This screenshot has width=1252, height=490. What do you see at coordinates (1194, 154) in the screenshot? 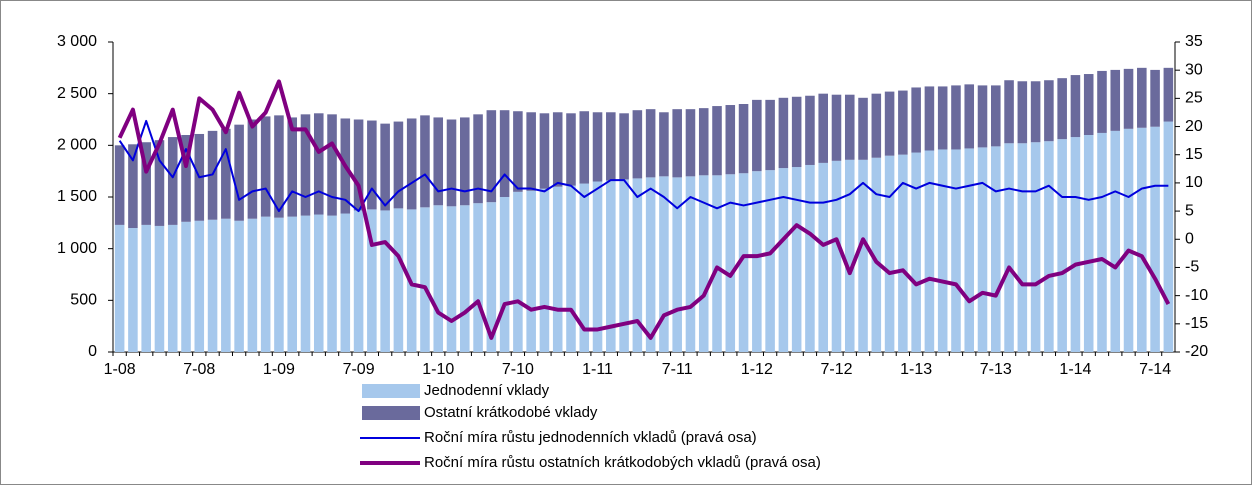
I see `y2-tick-label: 15` at bounding box center [1194, 154].